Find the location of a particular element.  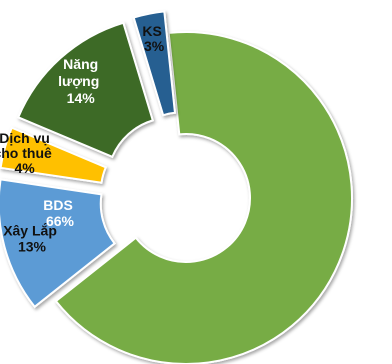

slice-nang-luong is located at coordinates (85, 90).